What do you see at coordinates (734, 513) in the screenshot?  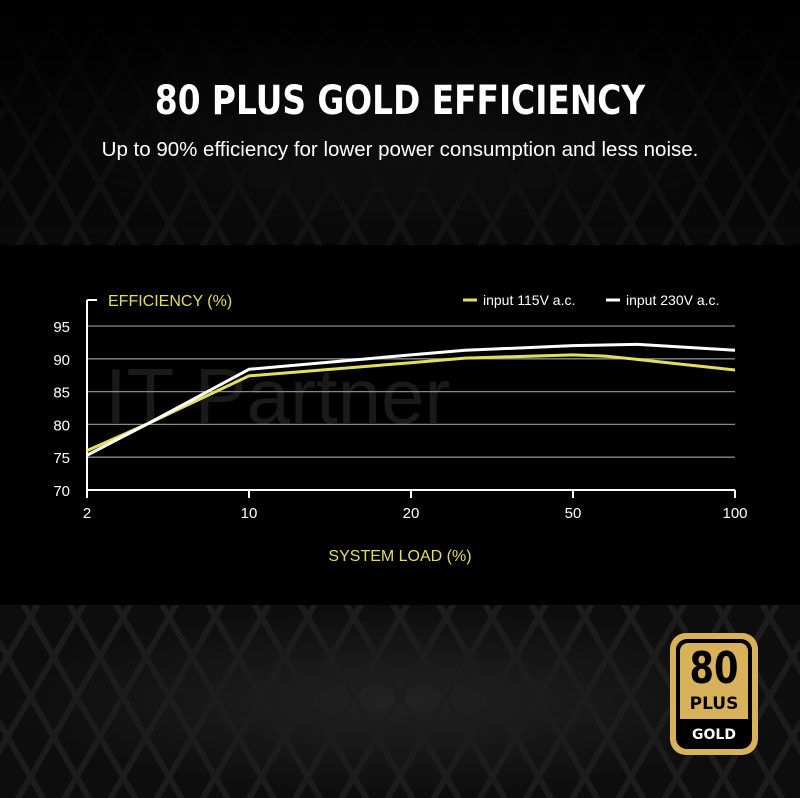 I see `x-tick-label: 100` at bounding box center [734, 513].